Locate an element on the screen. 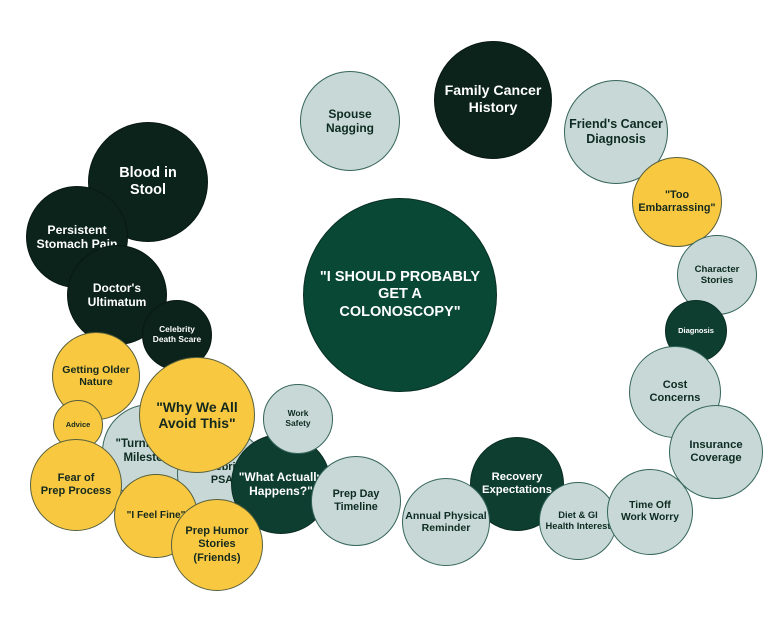 Image resolution: width=777 pixels, height=623 pixels. bubble-label-time-off-work-worry: Time Off Work Worry is located at coordinates (650, 511).